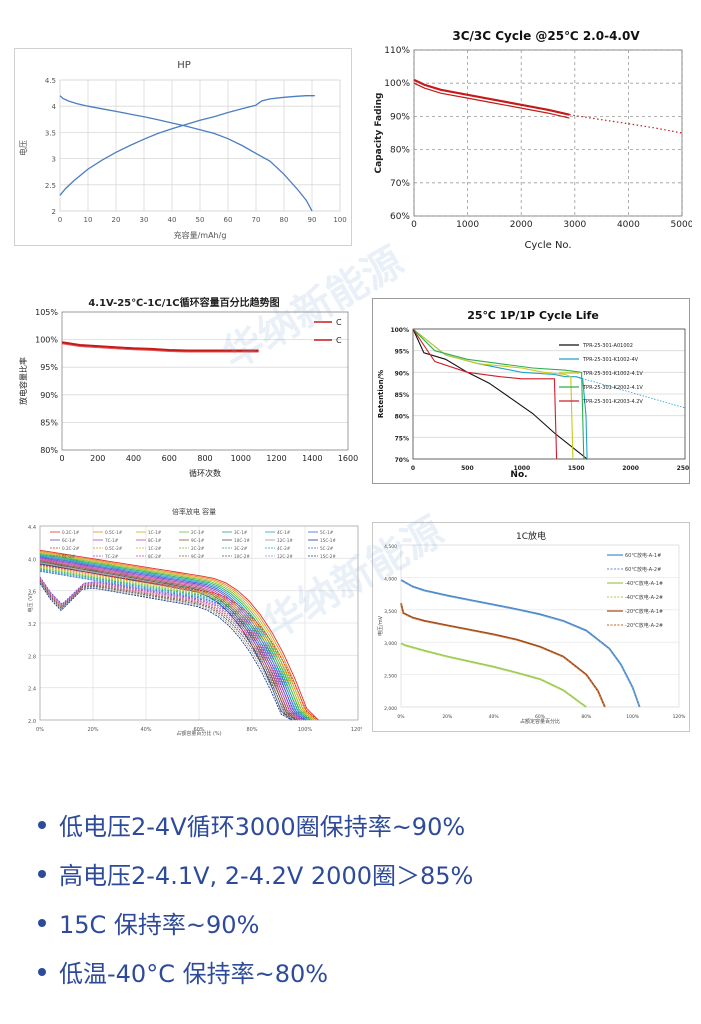 The image size is (701, 1024). I want to click on y-tick-label: 2.8, so click(32, 657).